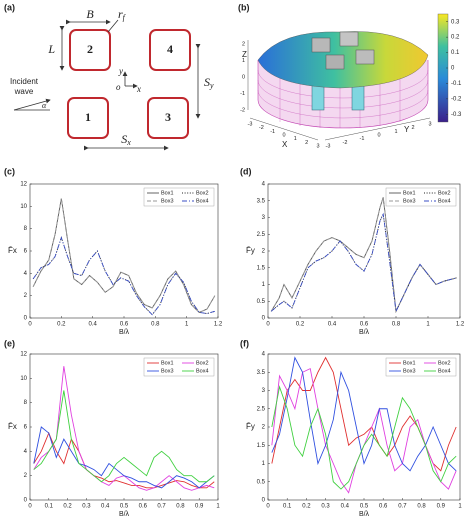 The height and width of the screenshot is (519, 474). Describe the element at coordinates (456, 115) in the screenshot. I see `colorbar-tick-label: -0.3` at that location.